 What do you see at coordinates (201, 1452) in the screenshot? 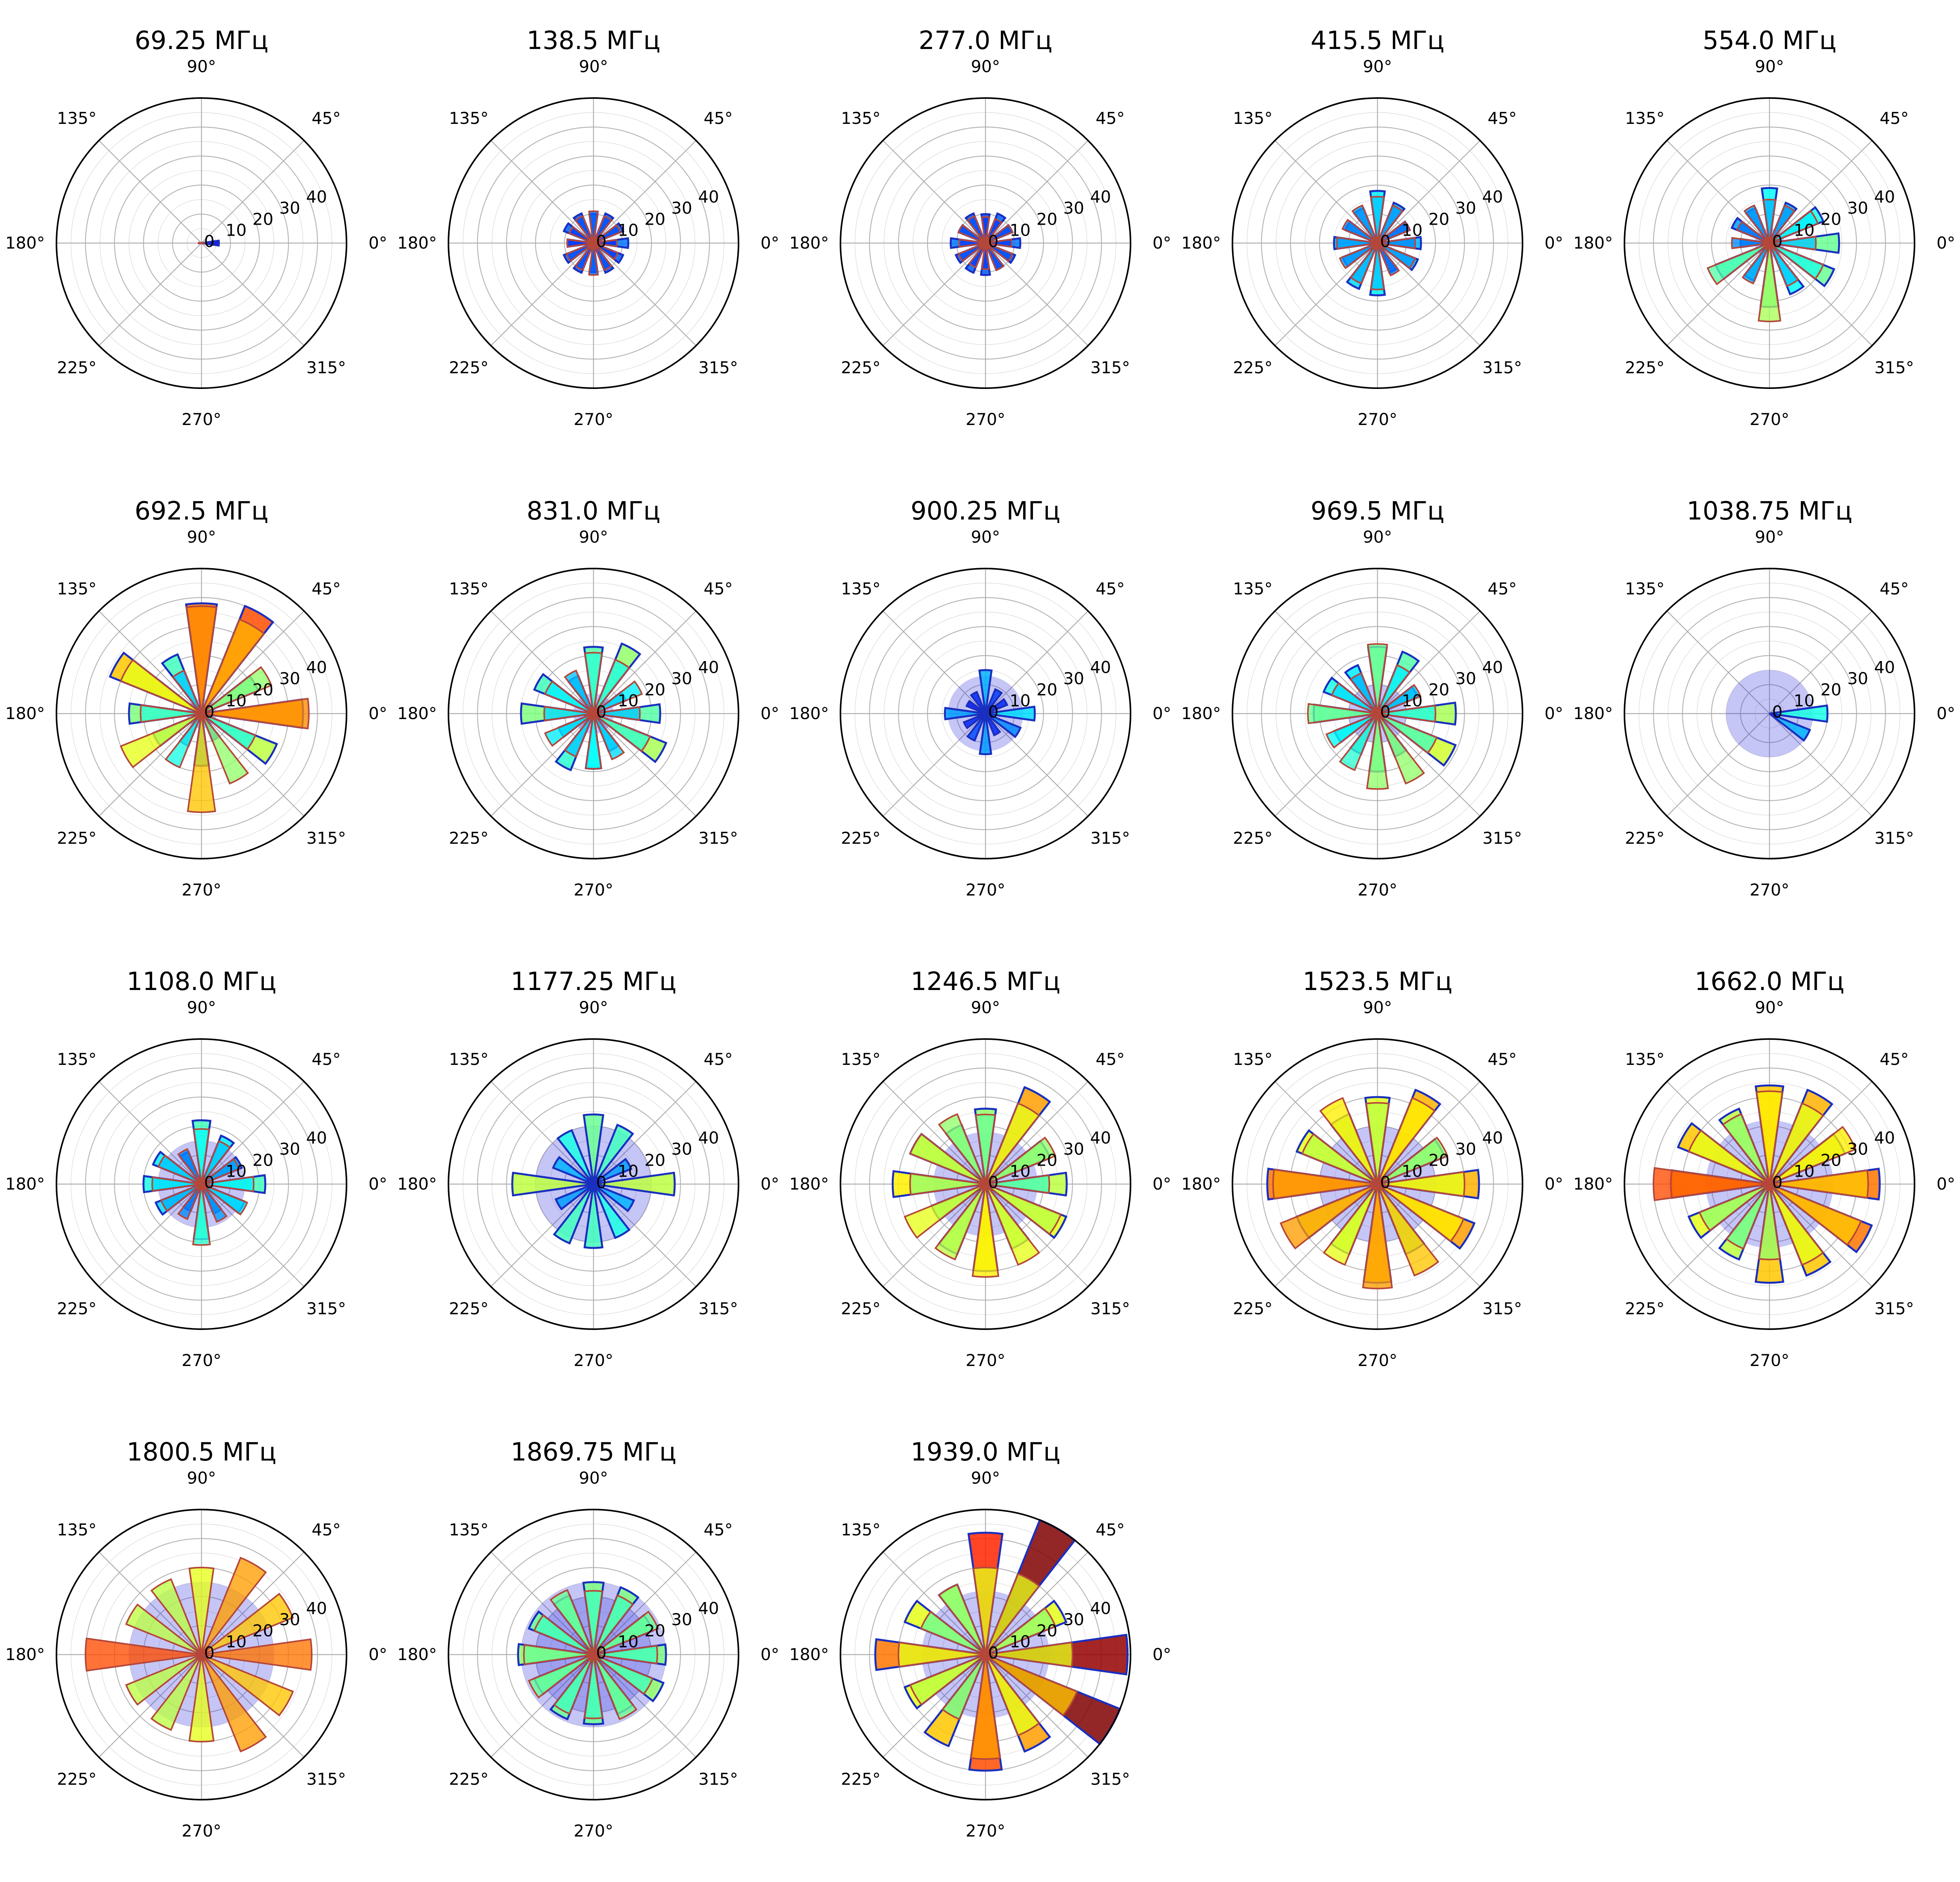
I see `subplot-title: 1800.5 МГц` at bounding box center [201, 1452].